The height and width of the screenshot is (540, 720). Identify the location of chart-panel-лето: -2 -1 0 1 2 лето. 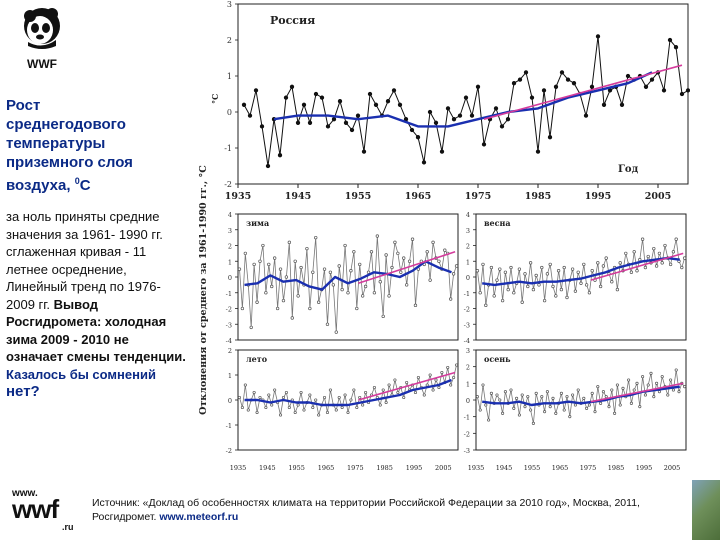
(342, 401).